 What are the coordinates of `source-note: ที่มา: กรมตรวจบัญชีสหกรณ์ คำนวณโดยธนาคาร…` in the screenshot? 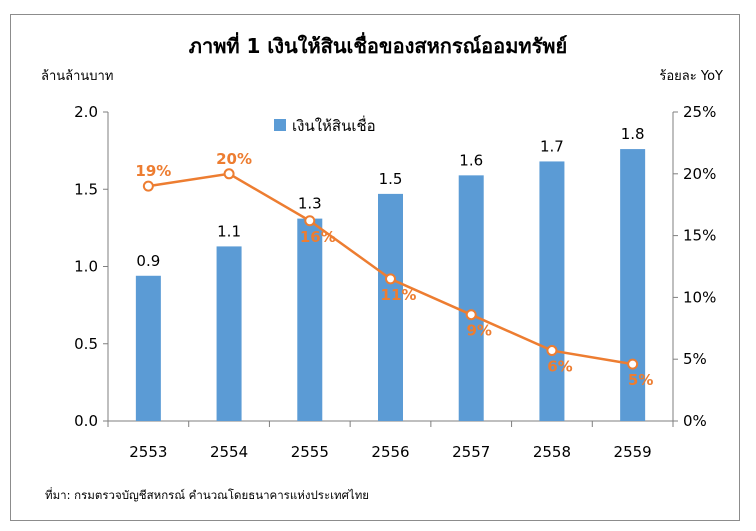 It's located at (207, 495).